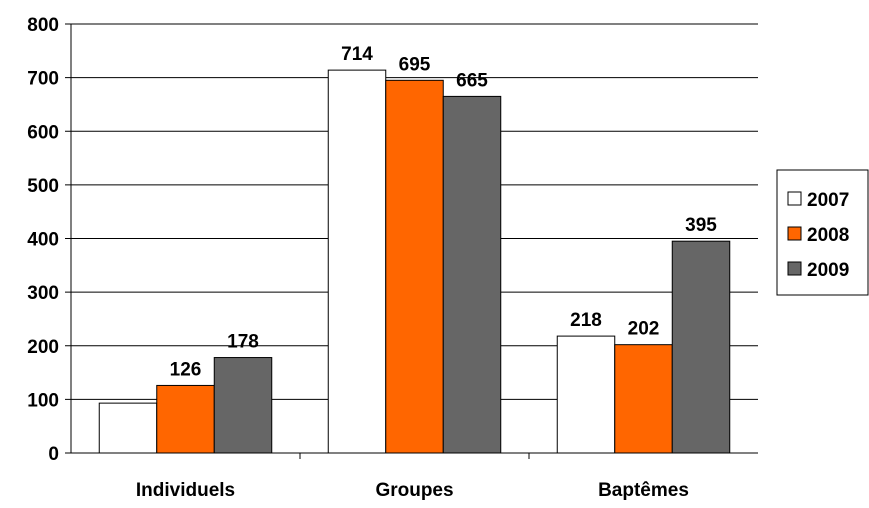  Describe the element at coordinates (357, 54) in the screenshot. I see `data-label: 714` at that location.